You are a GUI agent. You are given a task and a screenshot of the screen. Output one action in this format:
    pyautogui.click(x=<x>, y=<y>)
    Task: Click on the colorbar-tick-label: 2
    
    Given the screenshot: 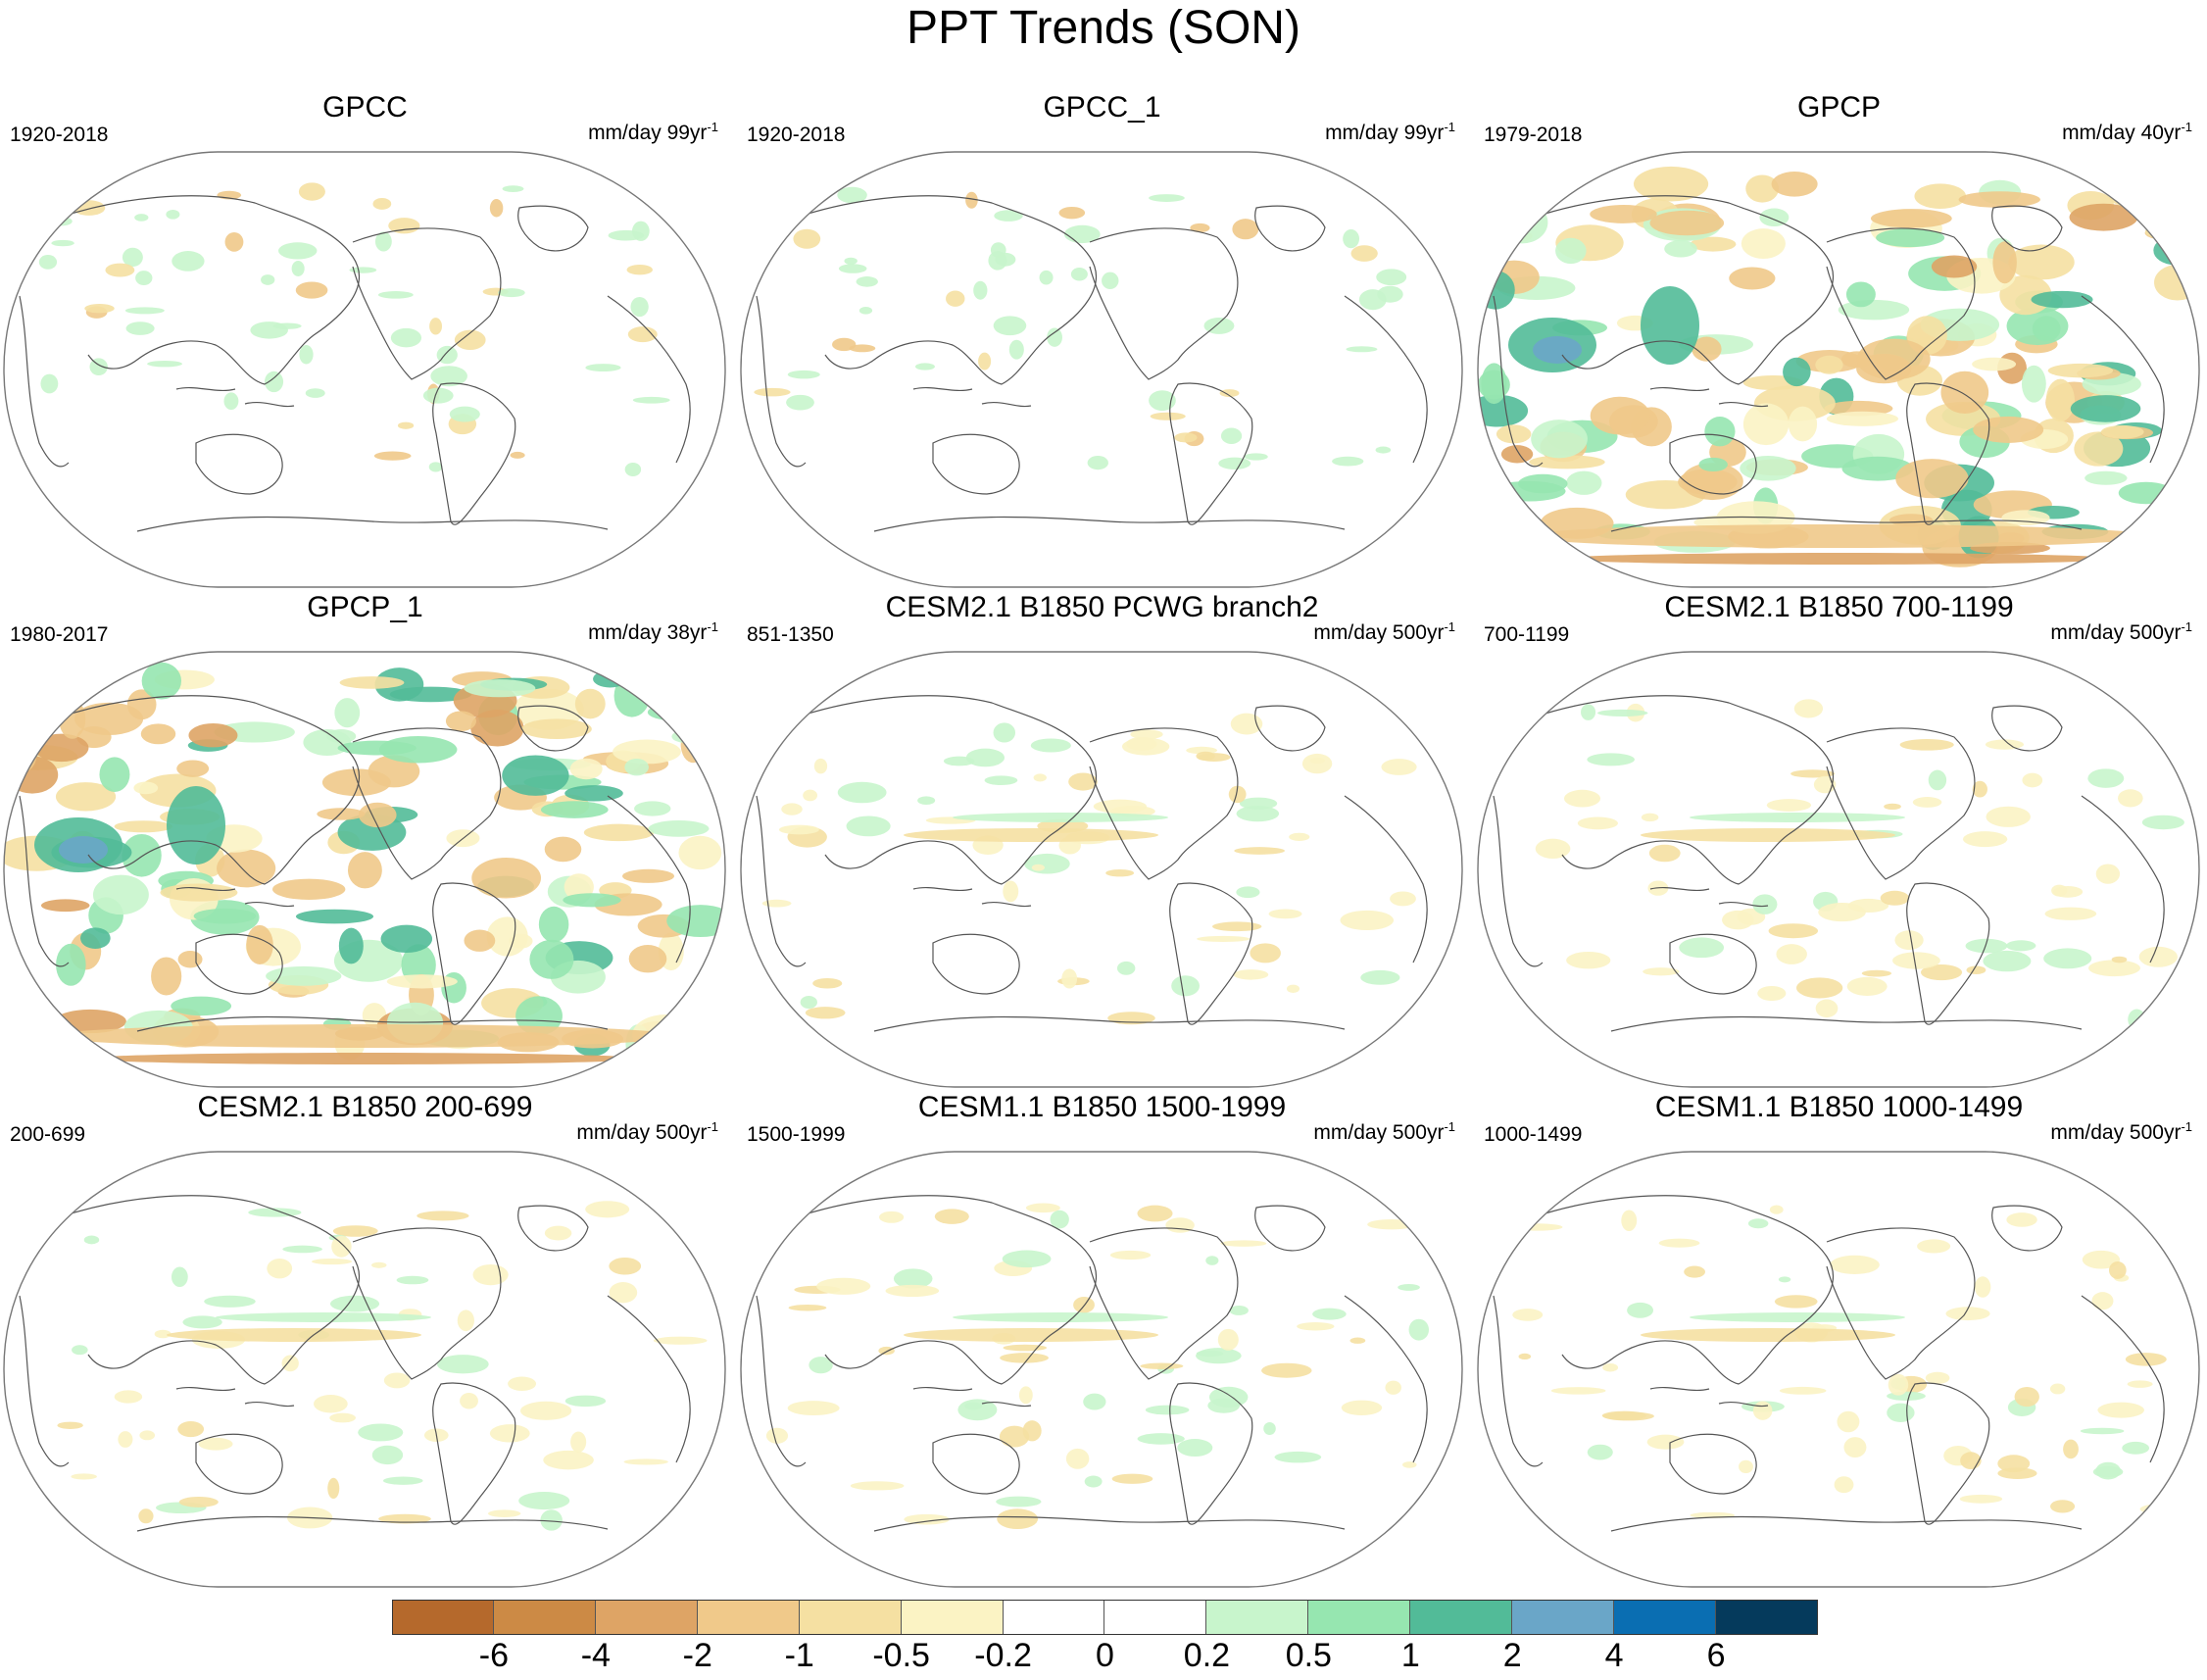 What is the action you would take?
    pyautogui.click(x=1512, y=1655)
    